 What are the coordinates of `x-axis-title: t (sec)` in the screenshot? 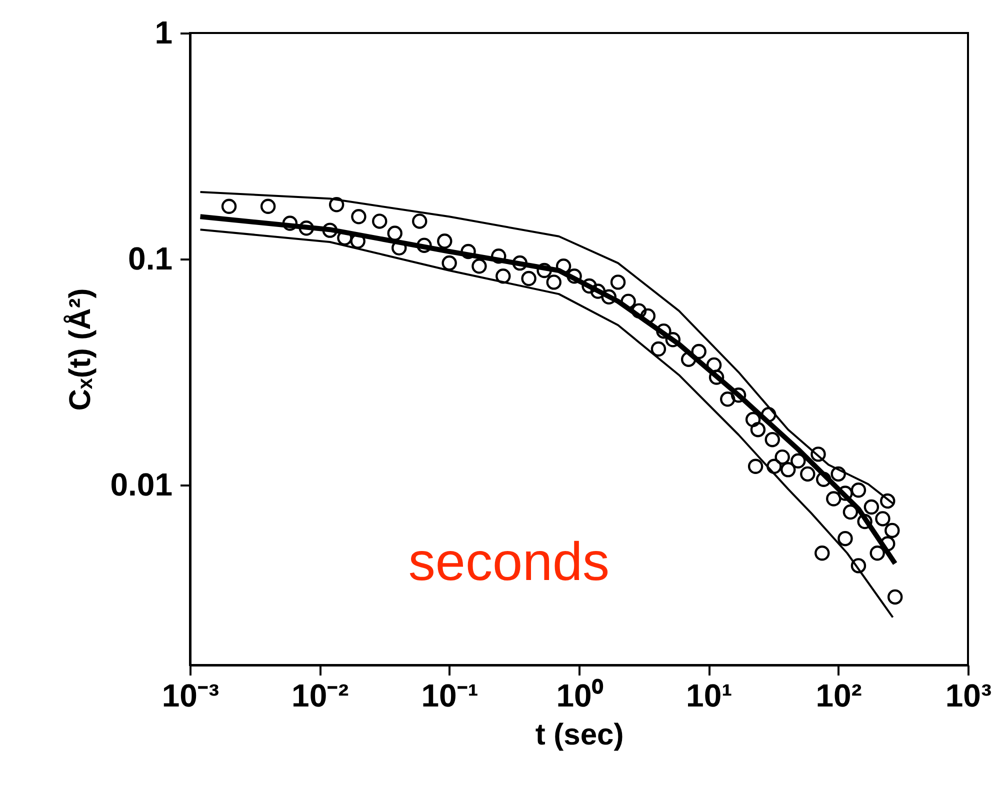 It's located at (579, 735).